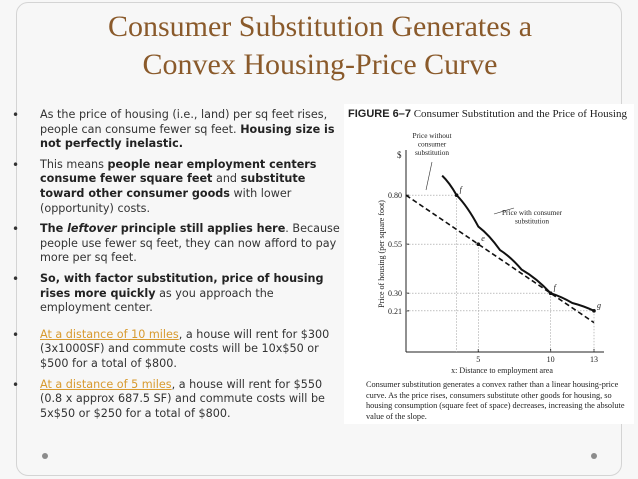 Image resolution: width=638 pixels, height=479 pixels. What do you see at coordinates (379, 114) in the screenshot?
I see `figure-label: FIGURE 6–7` at bounding box center [379, 114].